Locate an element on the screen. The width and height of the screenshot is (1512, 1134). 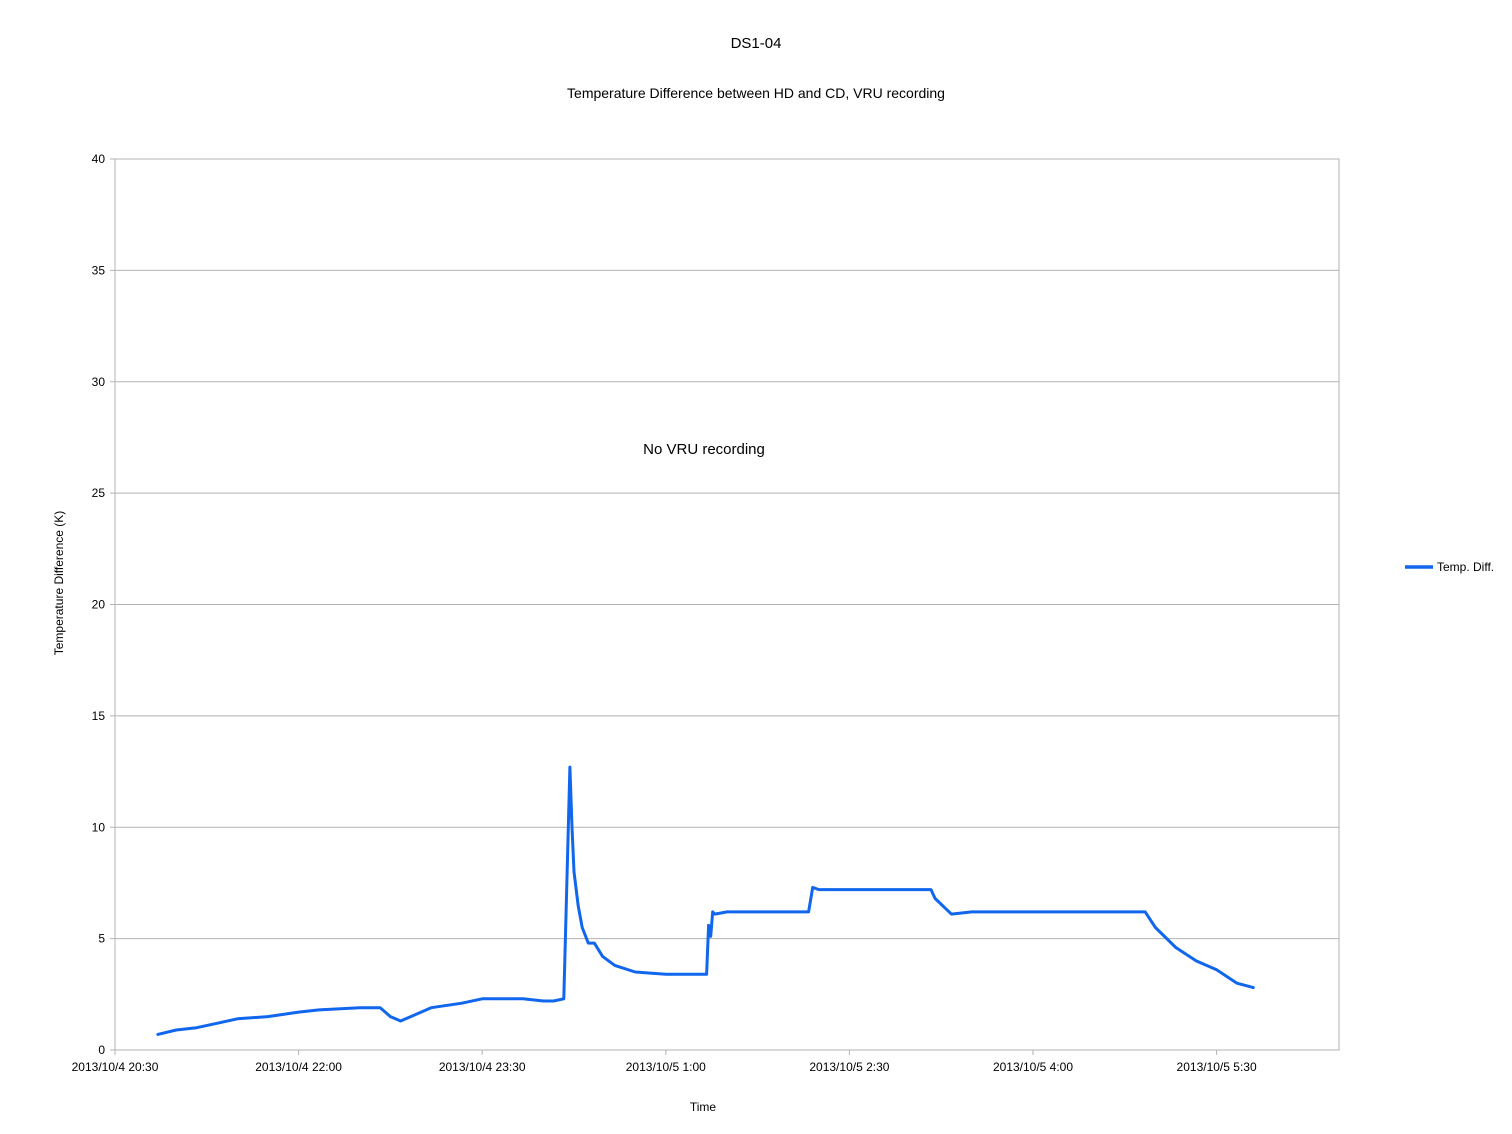
x-tick-label: 2013/10/4 22:00 is located at coordinates (298, 1067).